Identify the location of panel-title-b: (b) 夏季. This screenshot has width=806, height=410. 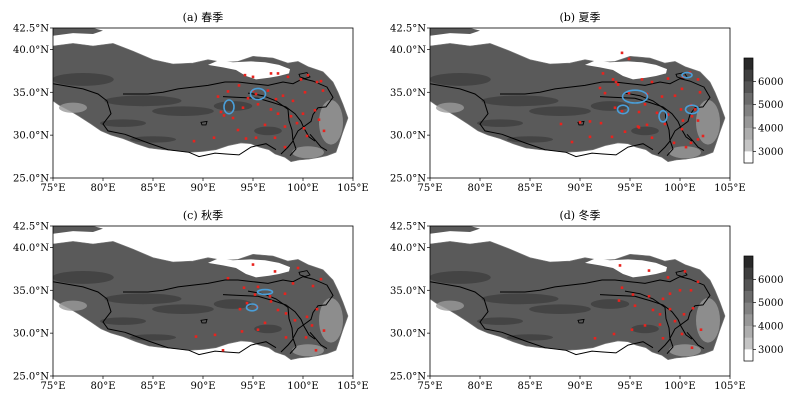
(580, 17).